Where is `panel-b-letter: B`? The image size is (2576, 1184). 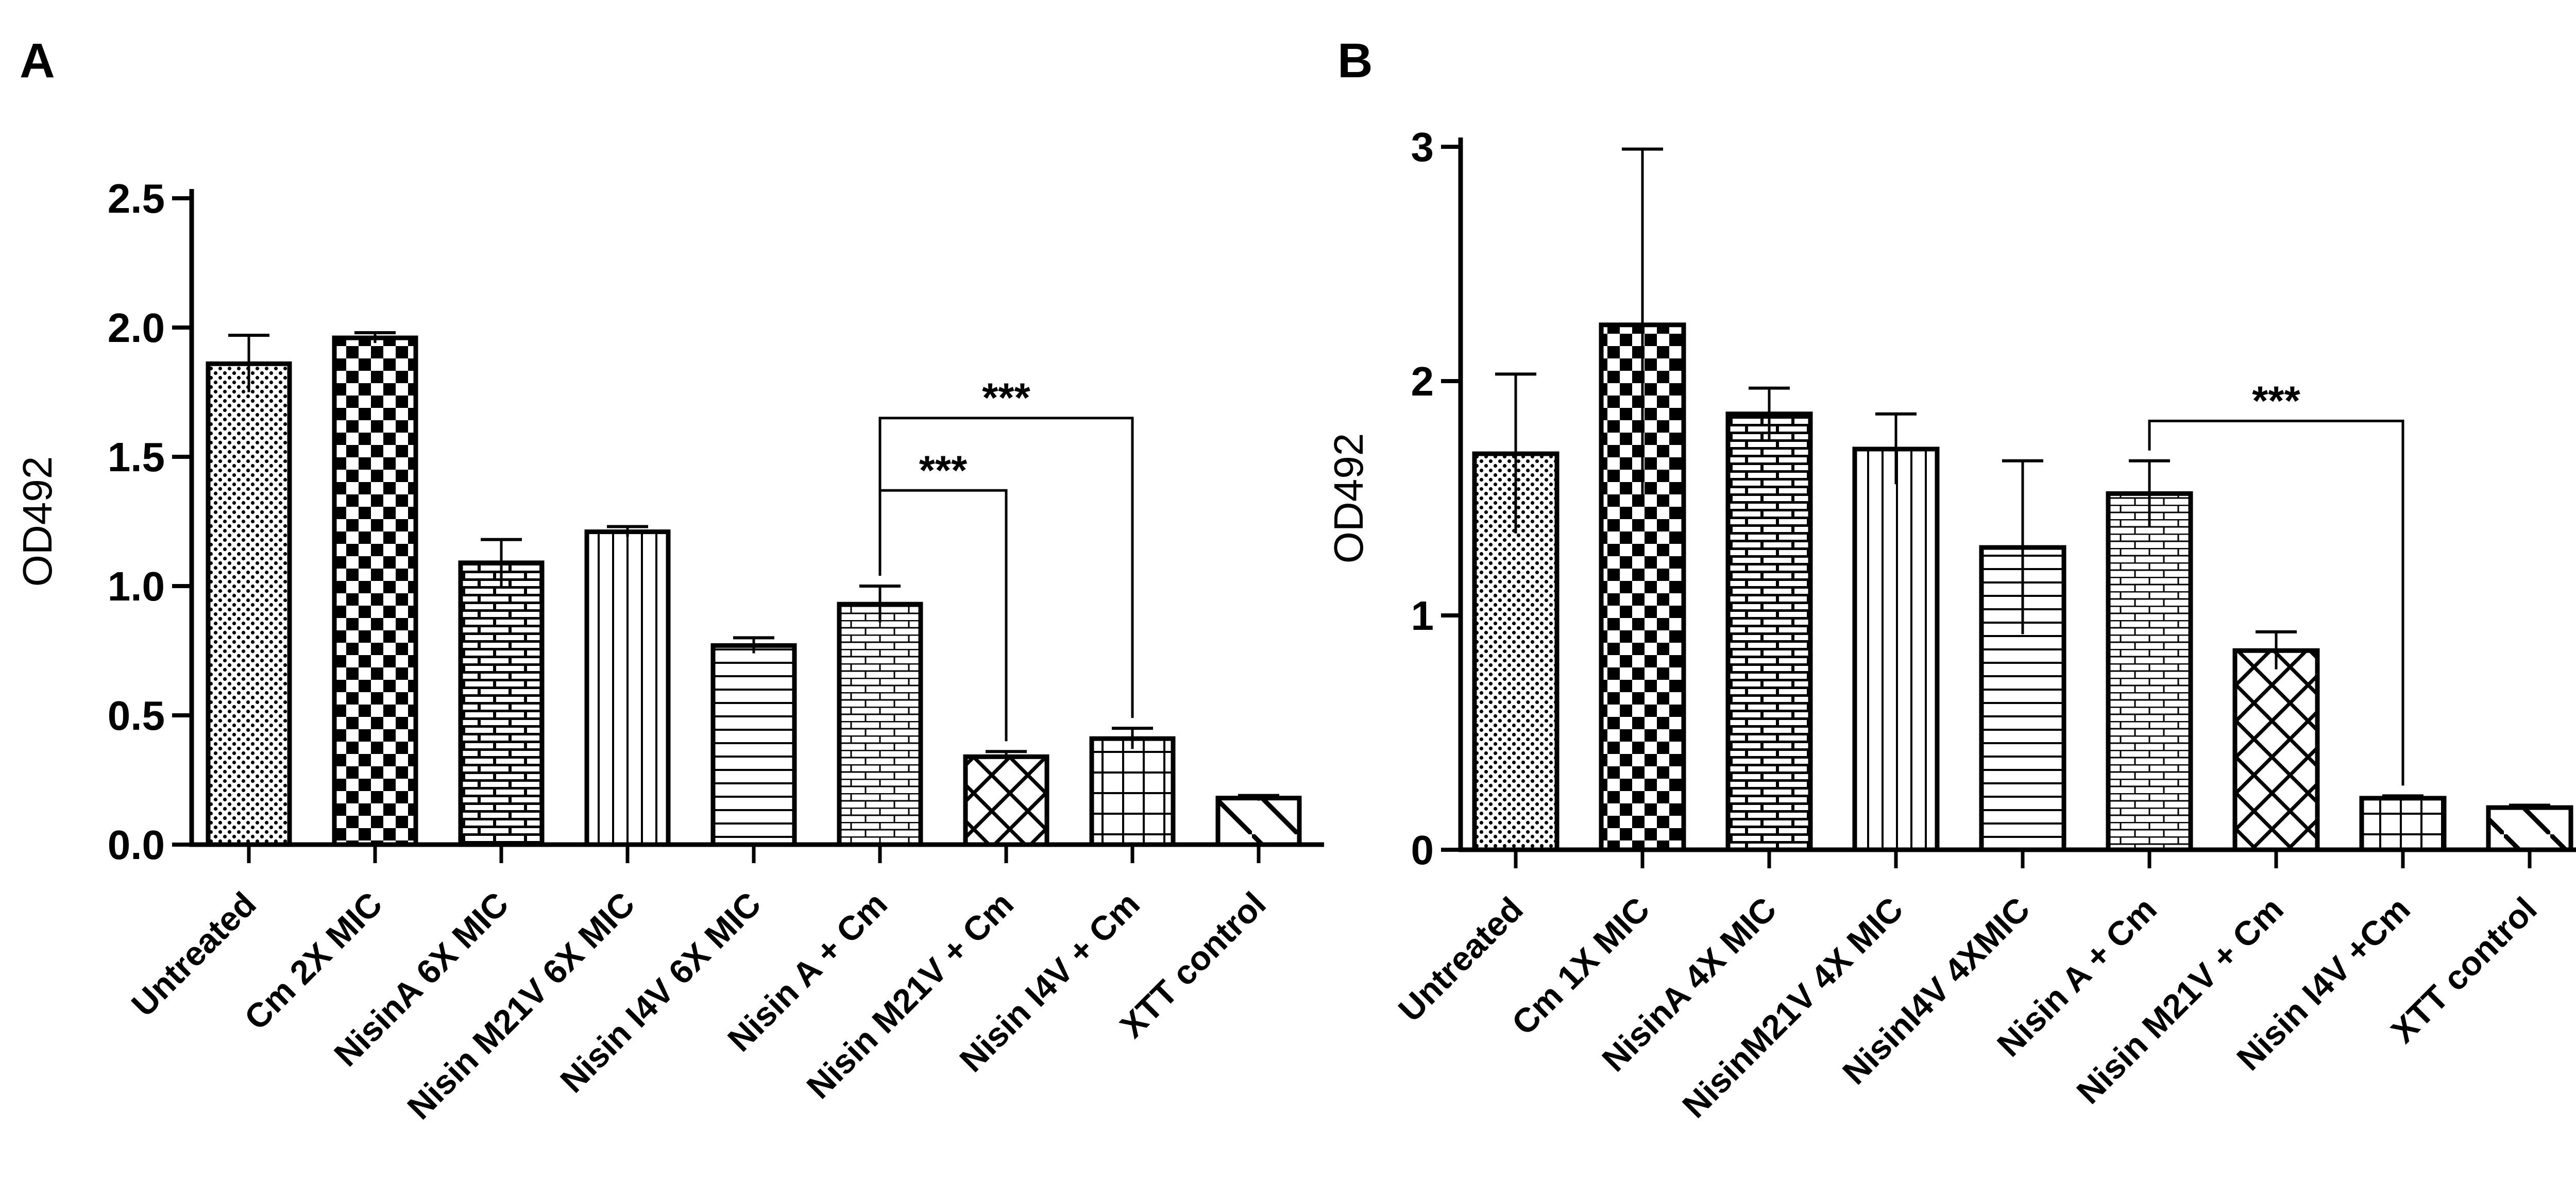
panel-b-letter: B is located at coordinates (1355, 60).